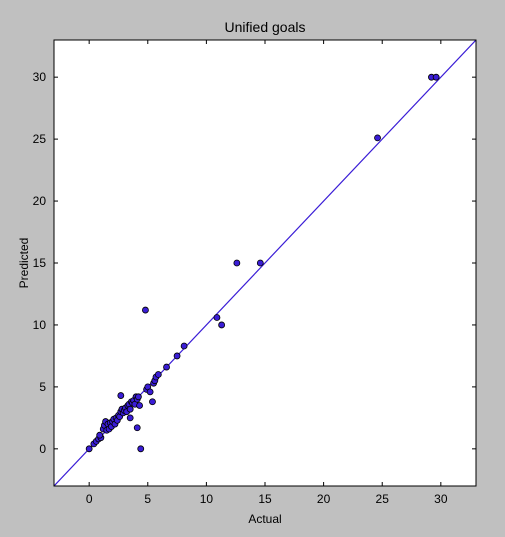 This screenshot has height=537, width=505. Describe the element at coordinates (40, 263) in the screenshot. I see `y-tick-label: 15` at that location.